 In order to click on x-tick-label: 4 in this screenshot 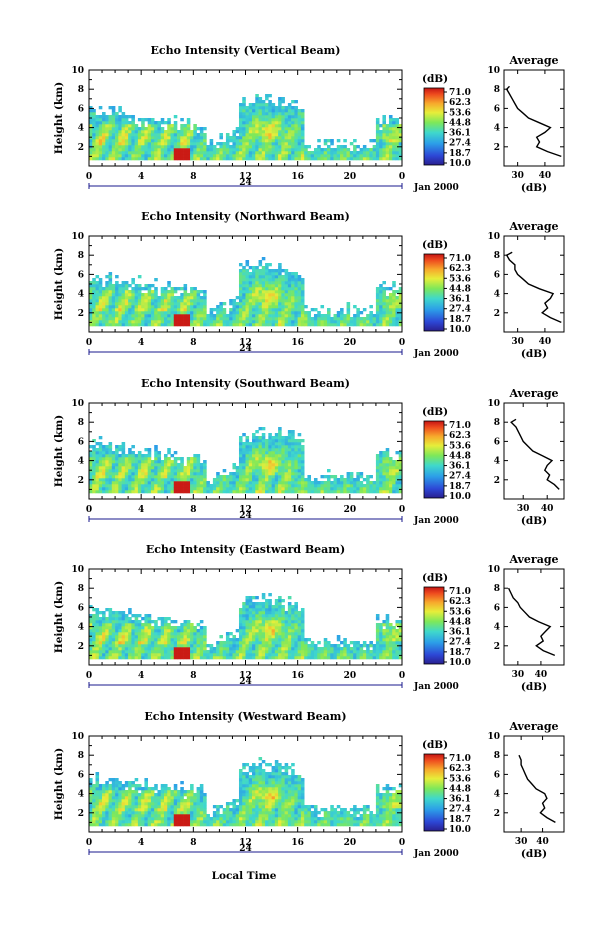, I will do `click(141, 343)`.